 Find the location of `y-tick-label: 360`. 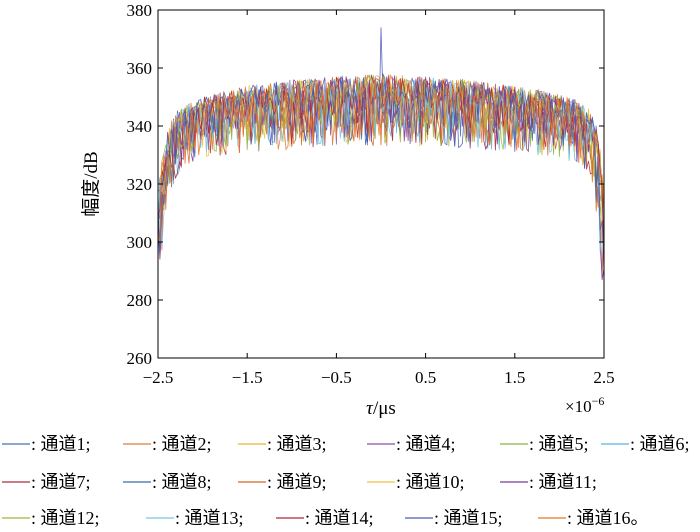

y-tick-label: 360 is located at coordinates (140, 68).